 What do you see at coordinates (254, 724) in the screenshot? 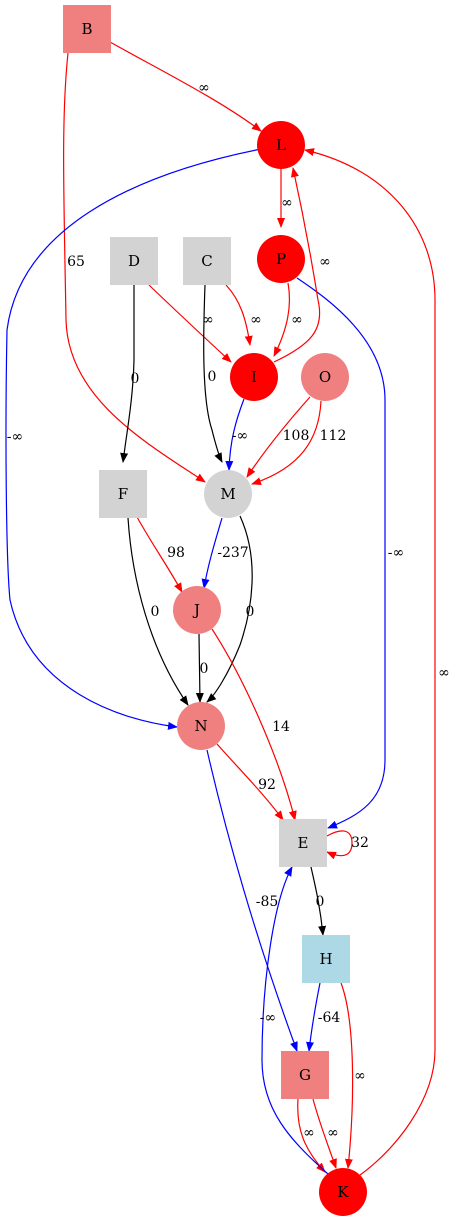
I see `edge-j-e` at bounding box center [254, 724].